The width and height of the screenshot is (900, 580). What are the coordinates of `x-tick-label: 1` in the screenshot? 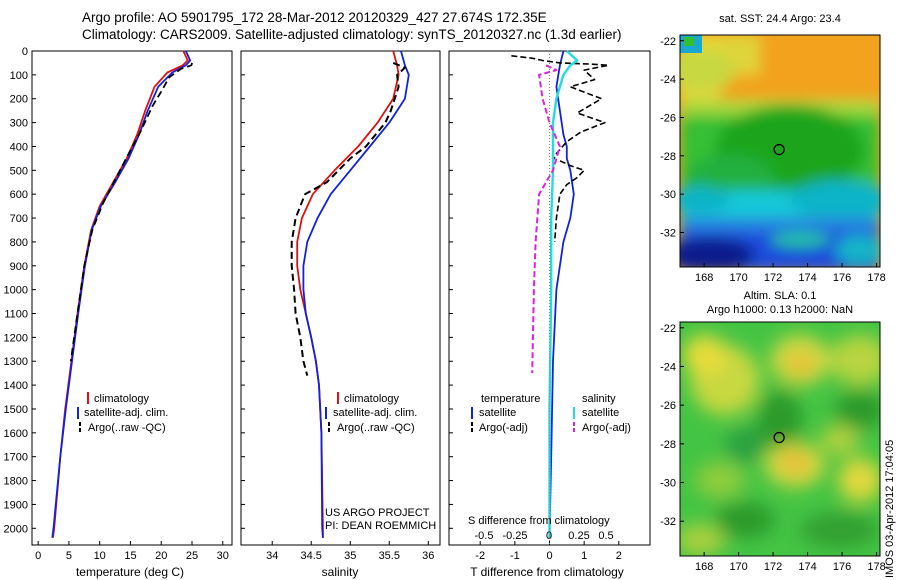 It's located at (584, 556).